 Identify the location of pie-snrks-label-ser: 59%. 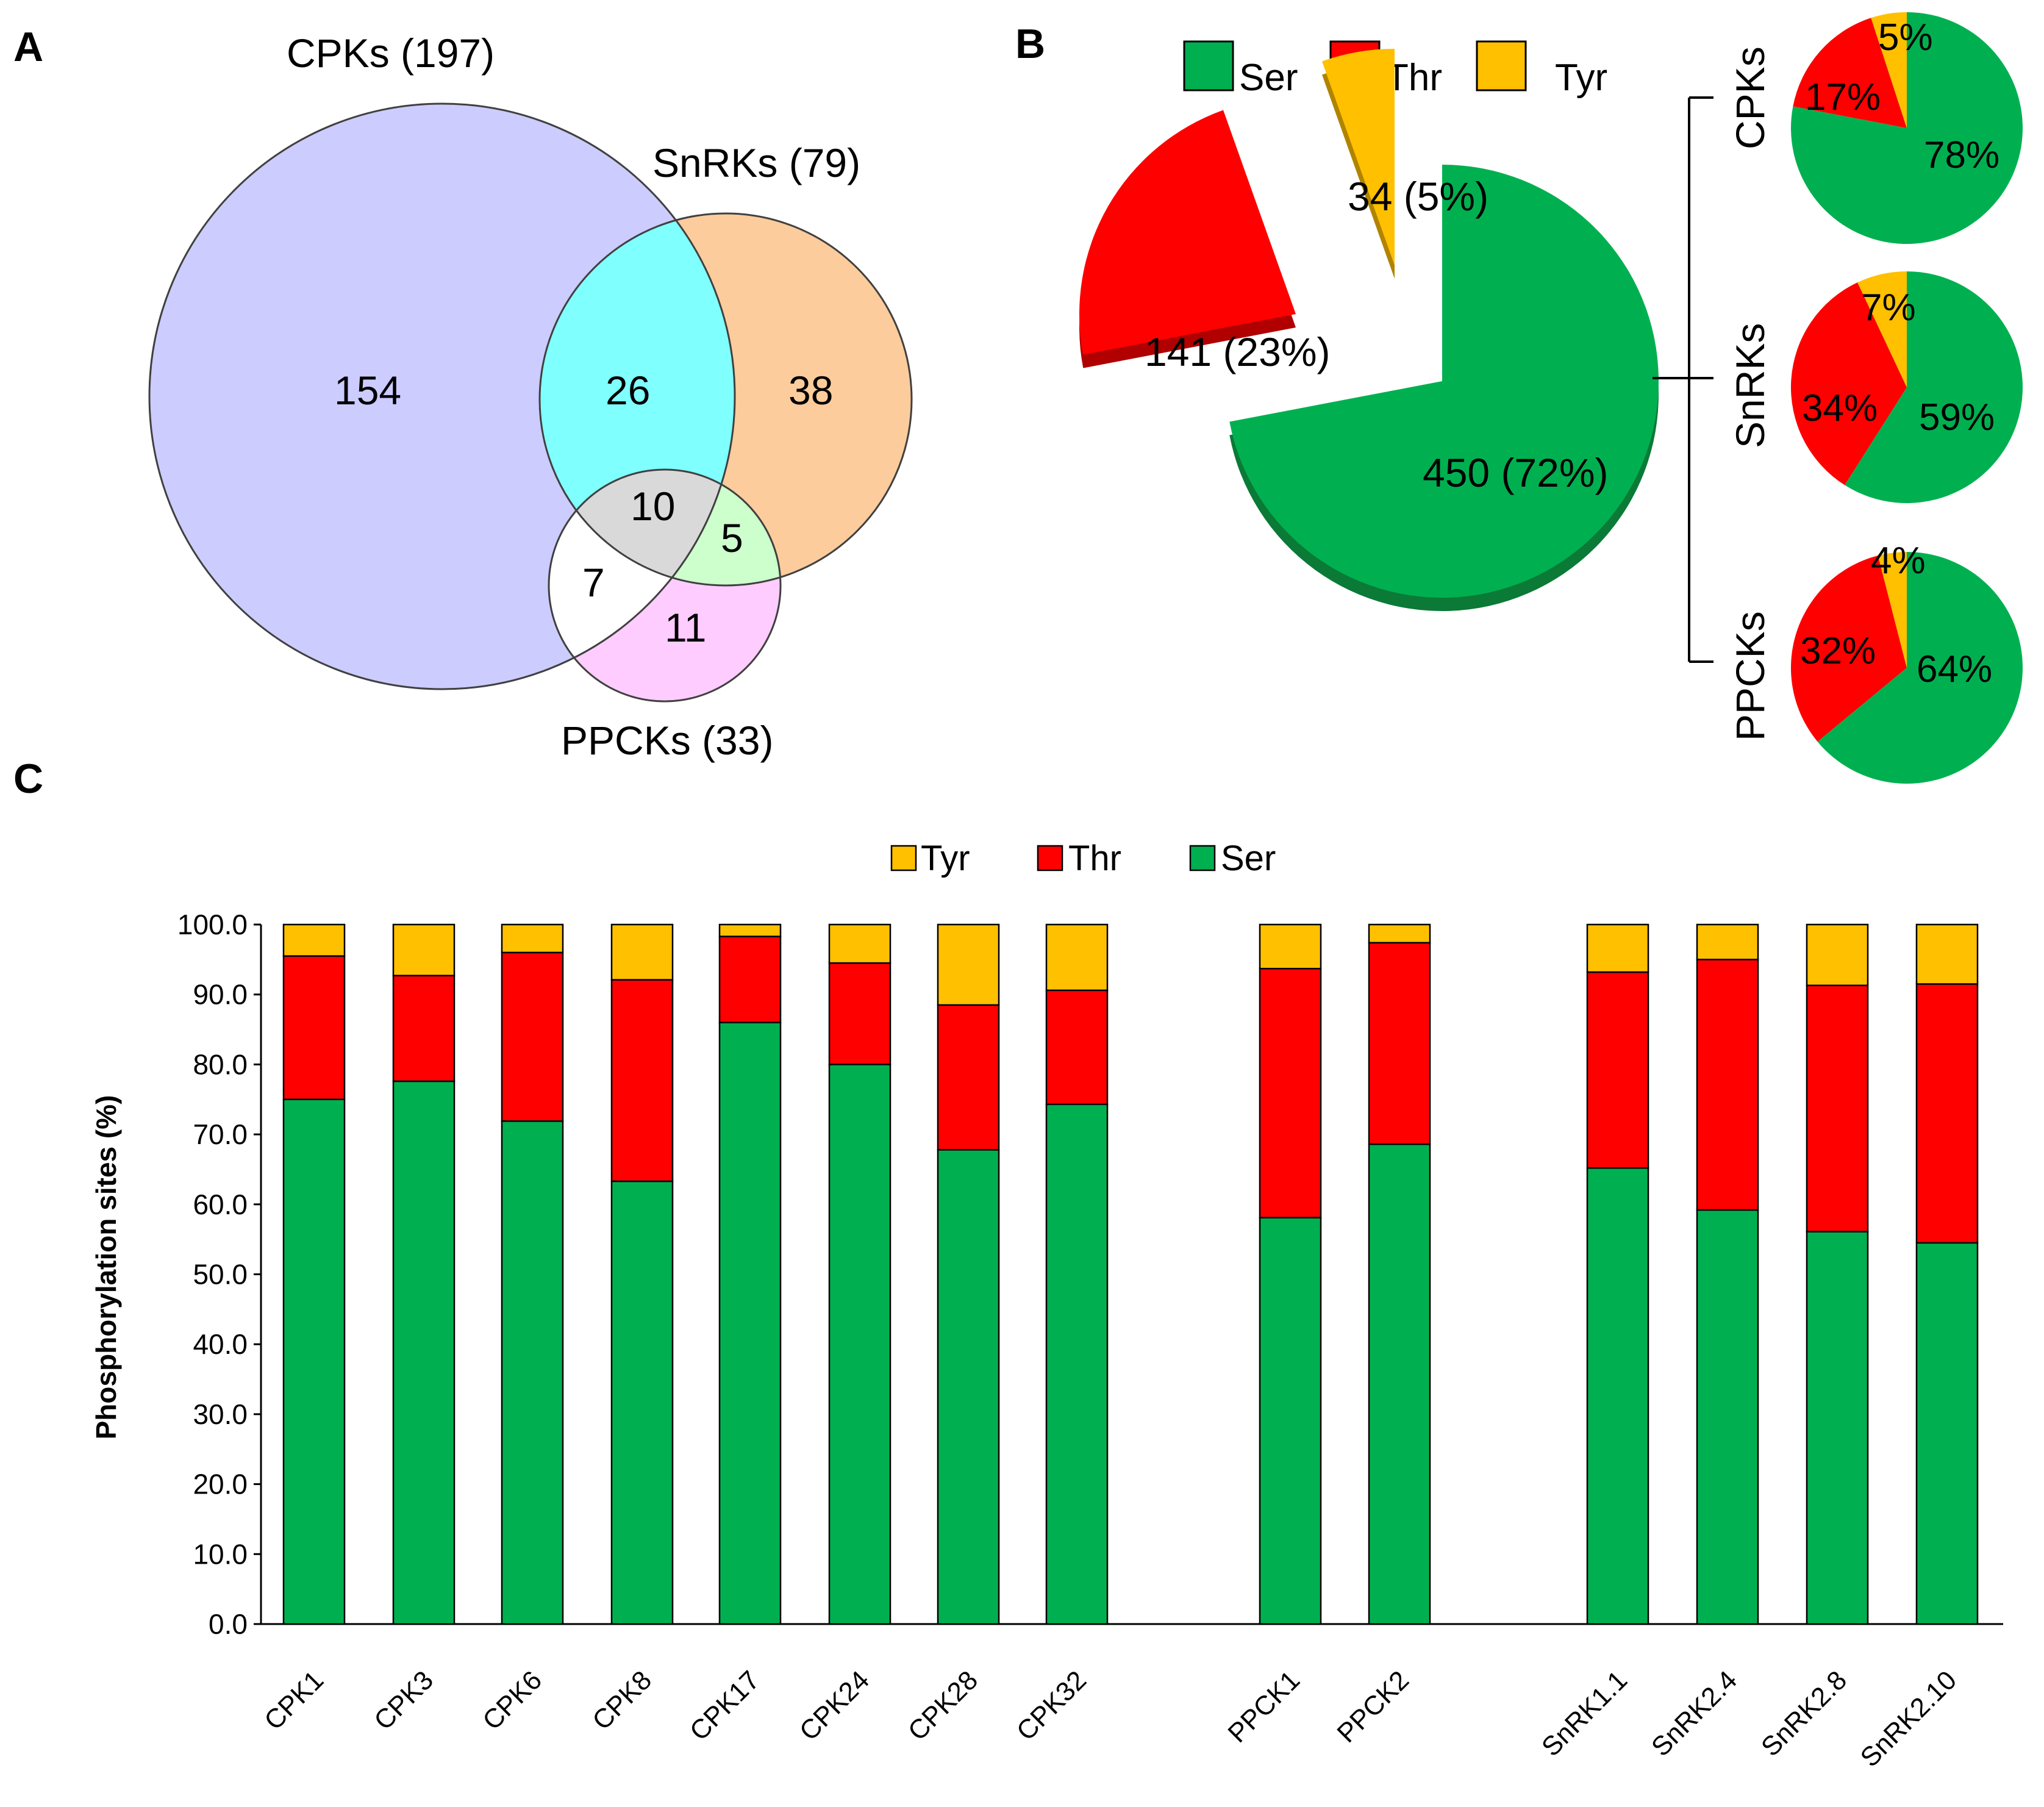
(1957, 417).